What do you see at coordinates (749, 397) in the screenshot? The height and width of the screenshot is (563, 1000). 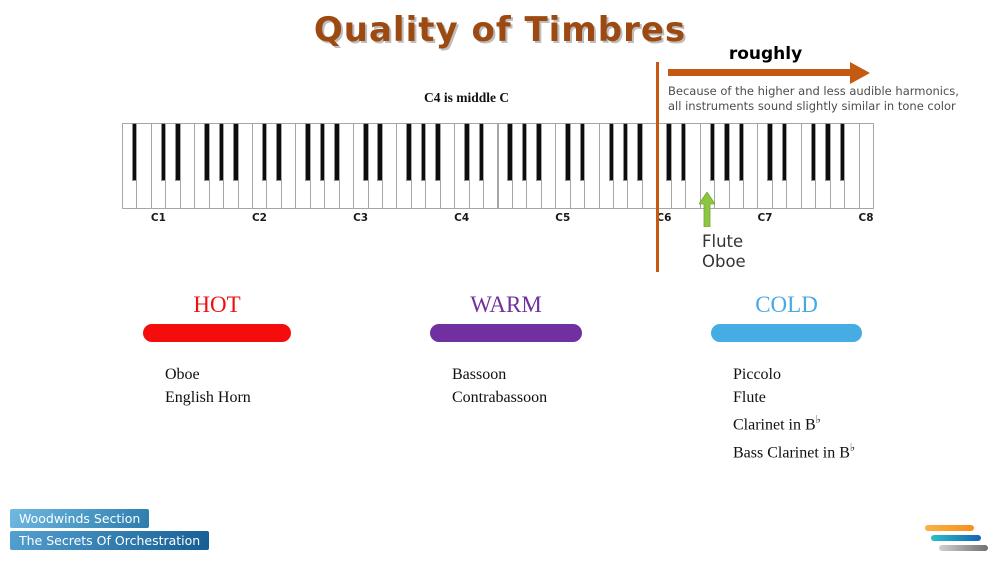 I see `instrument-item: Flute` at bounding box center [749, 397].